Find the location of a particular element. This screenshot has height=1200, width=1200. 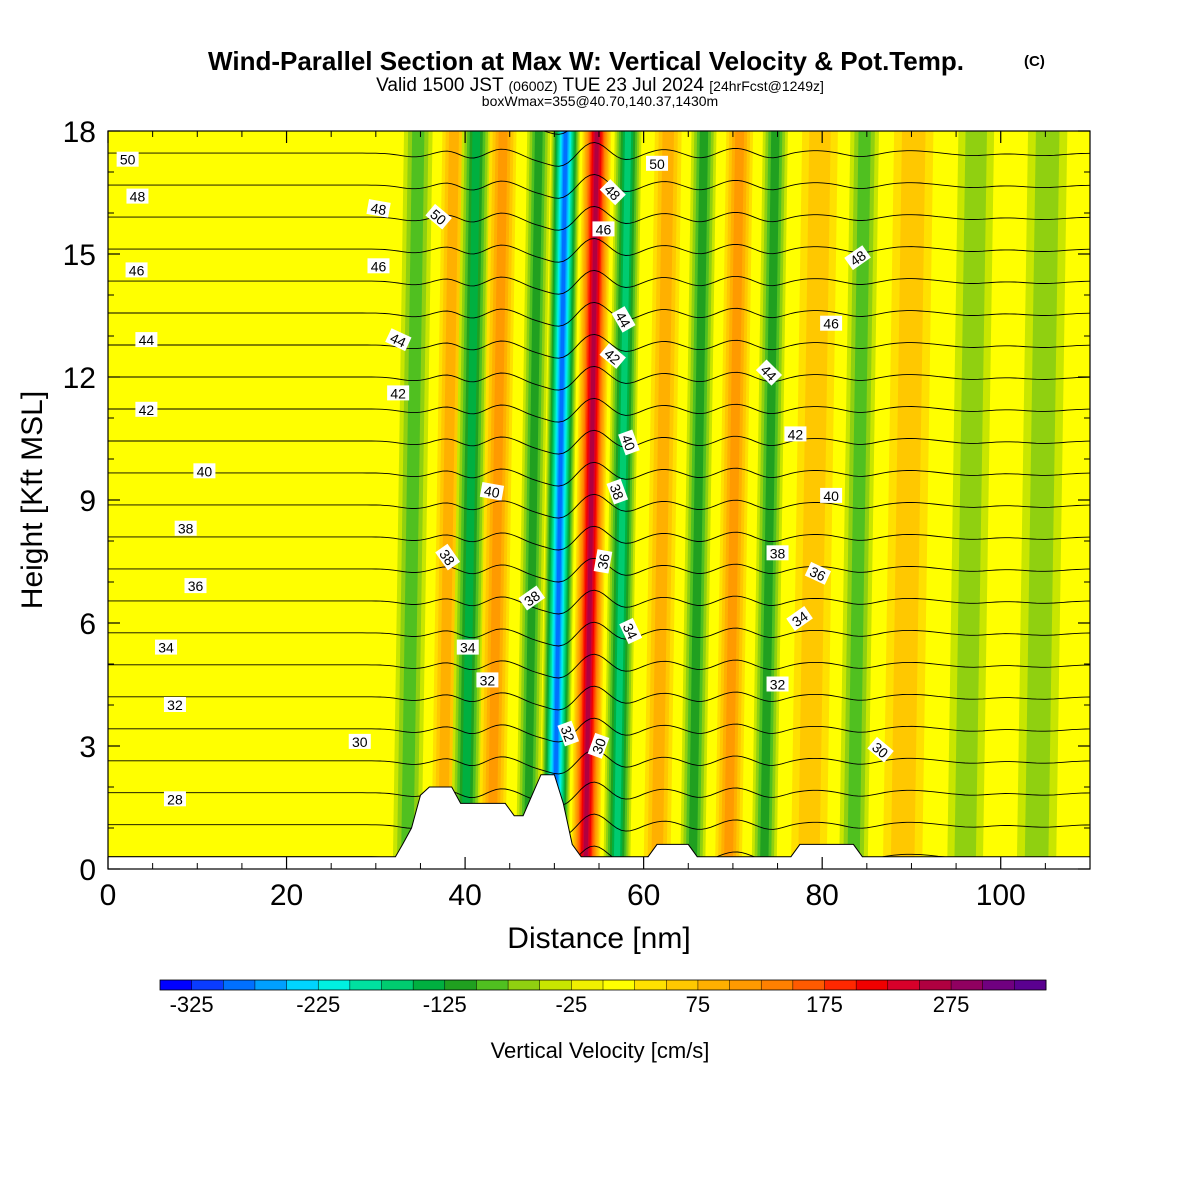

colorbar-tick-label: 275 is located at coordinates (951, 1004).